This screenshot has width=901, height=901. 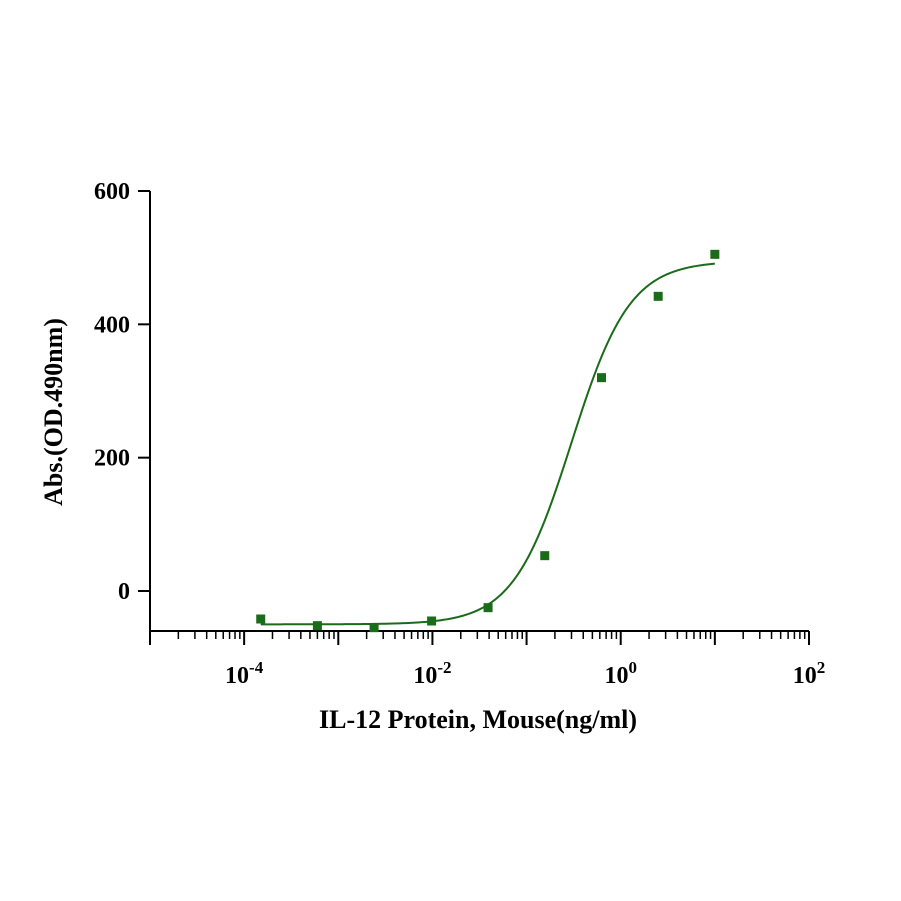 I want to click on x-tick-label: 10⁰, so click(x=620, y=673).